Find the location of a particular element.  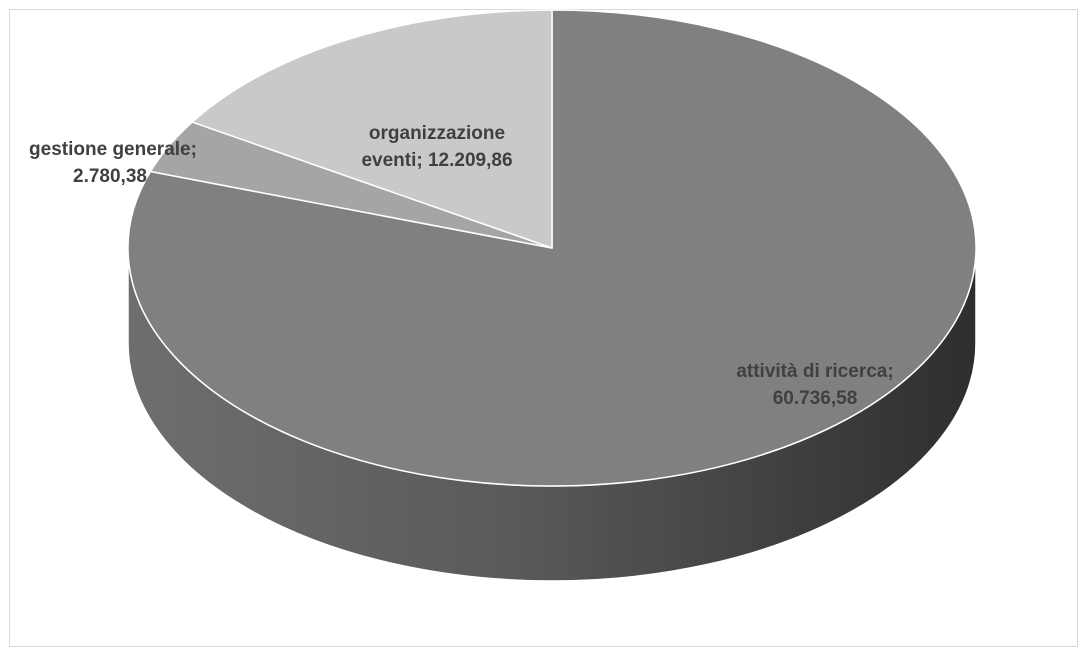

data-label-attivit-di-ricerca: attività di ricerca; 60.736,58 is located at coordinates (814, 385).